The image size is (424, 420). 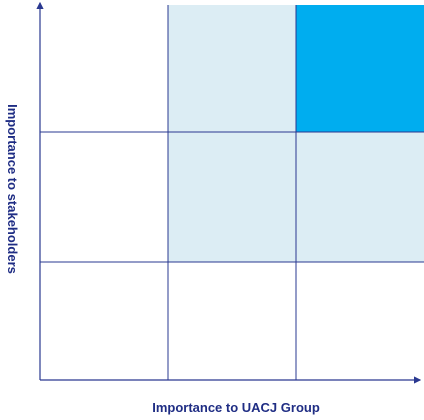 I want to click on cell-high, so click(x=360, y=68).